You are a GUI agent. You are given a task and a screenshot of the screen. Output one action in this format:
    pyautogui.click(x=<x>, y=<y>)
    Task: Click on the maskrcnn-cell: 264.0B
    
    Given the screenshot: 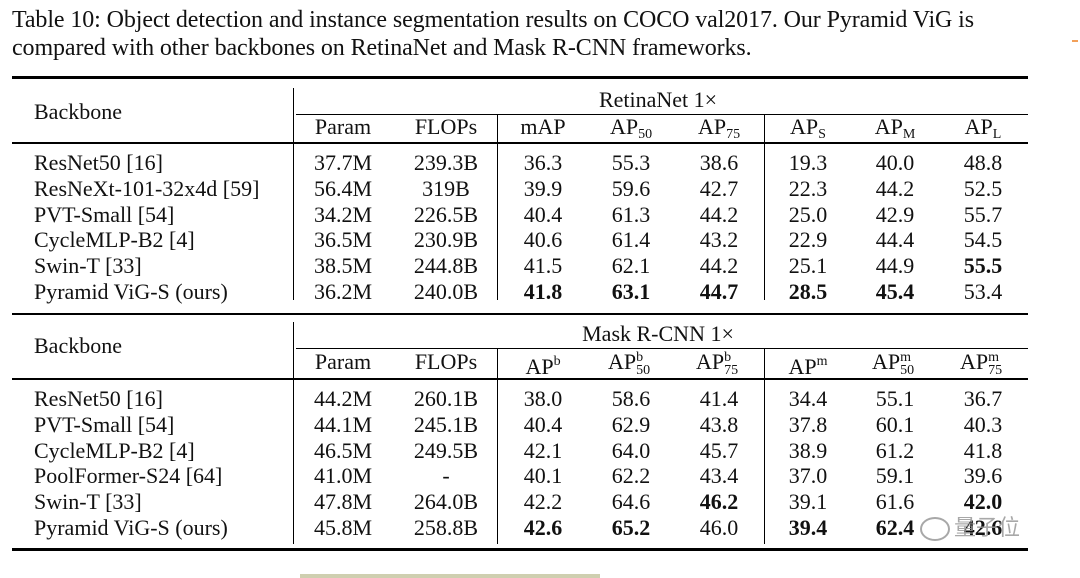 What is the action you would take?
    pyautogui.click(x=446, y=502)
    